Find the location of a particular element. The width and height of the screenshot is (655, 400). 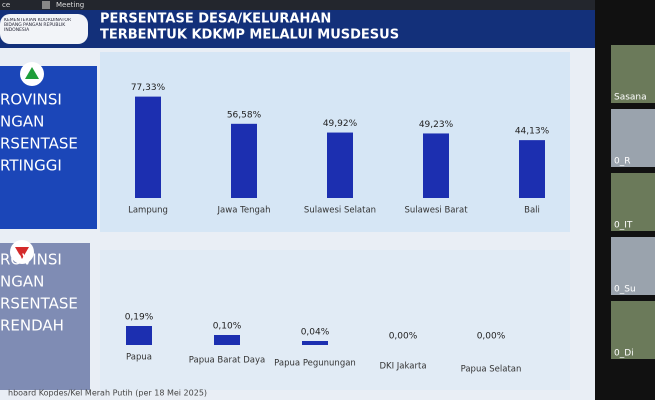

up-icon is located at coordinates (32, 73).